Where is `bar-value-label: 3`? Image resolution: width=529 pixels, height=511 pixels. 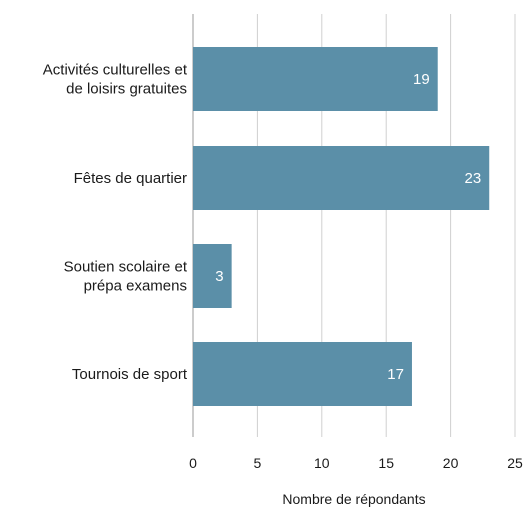
bar-value-label: 3 is located at coordinates (219, 276).